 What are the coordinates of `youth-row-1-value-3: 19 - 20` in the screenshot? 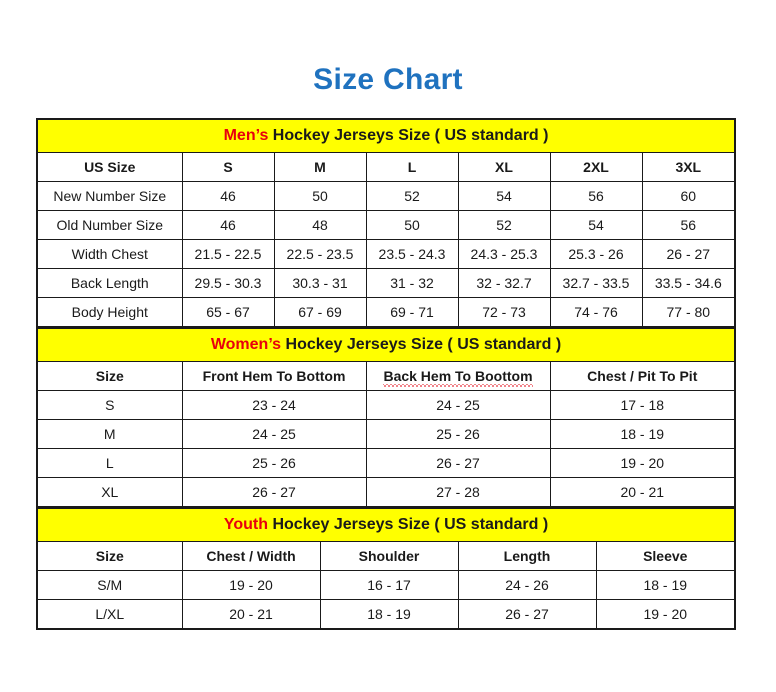 It's located at (665, 614).